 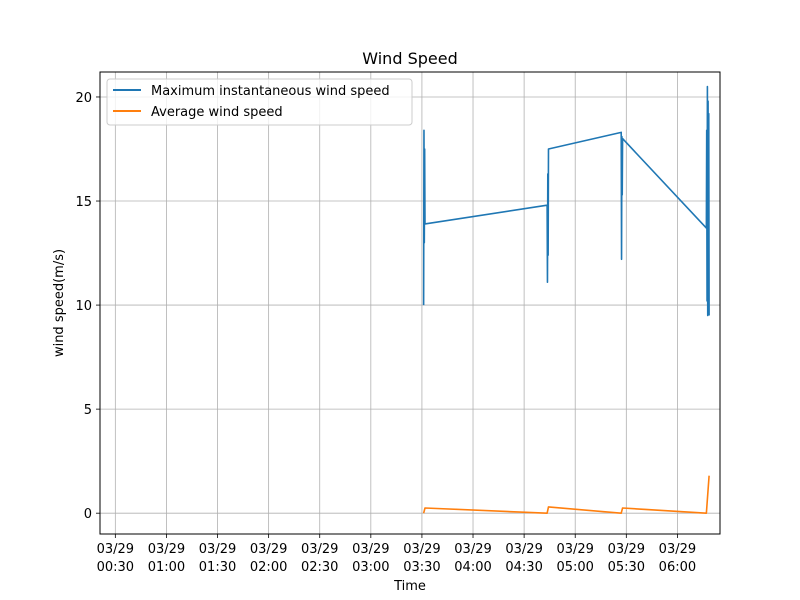 I want to click on x-tick-label-time: 04:00, so click(x=472, y=567).